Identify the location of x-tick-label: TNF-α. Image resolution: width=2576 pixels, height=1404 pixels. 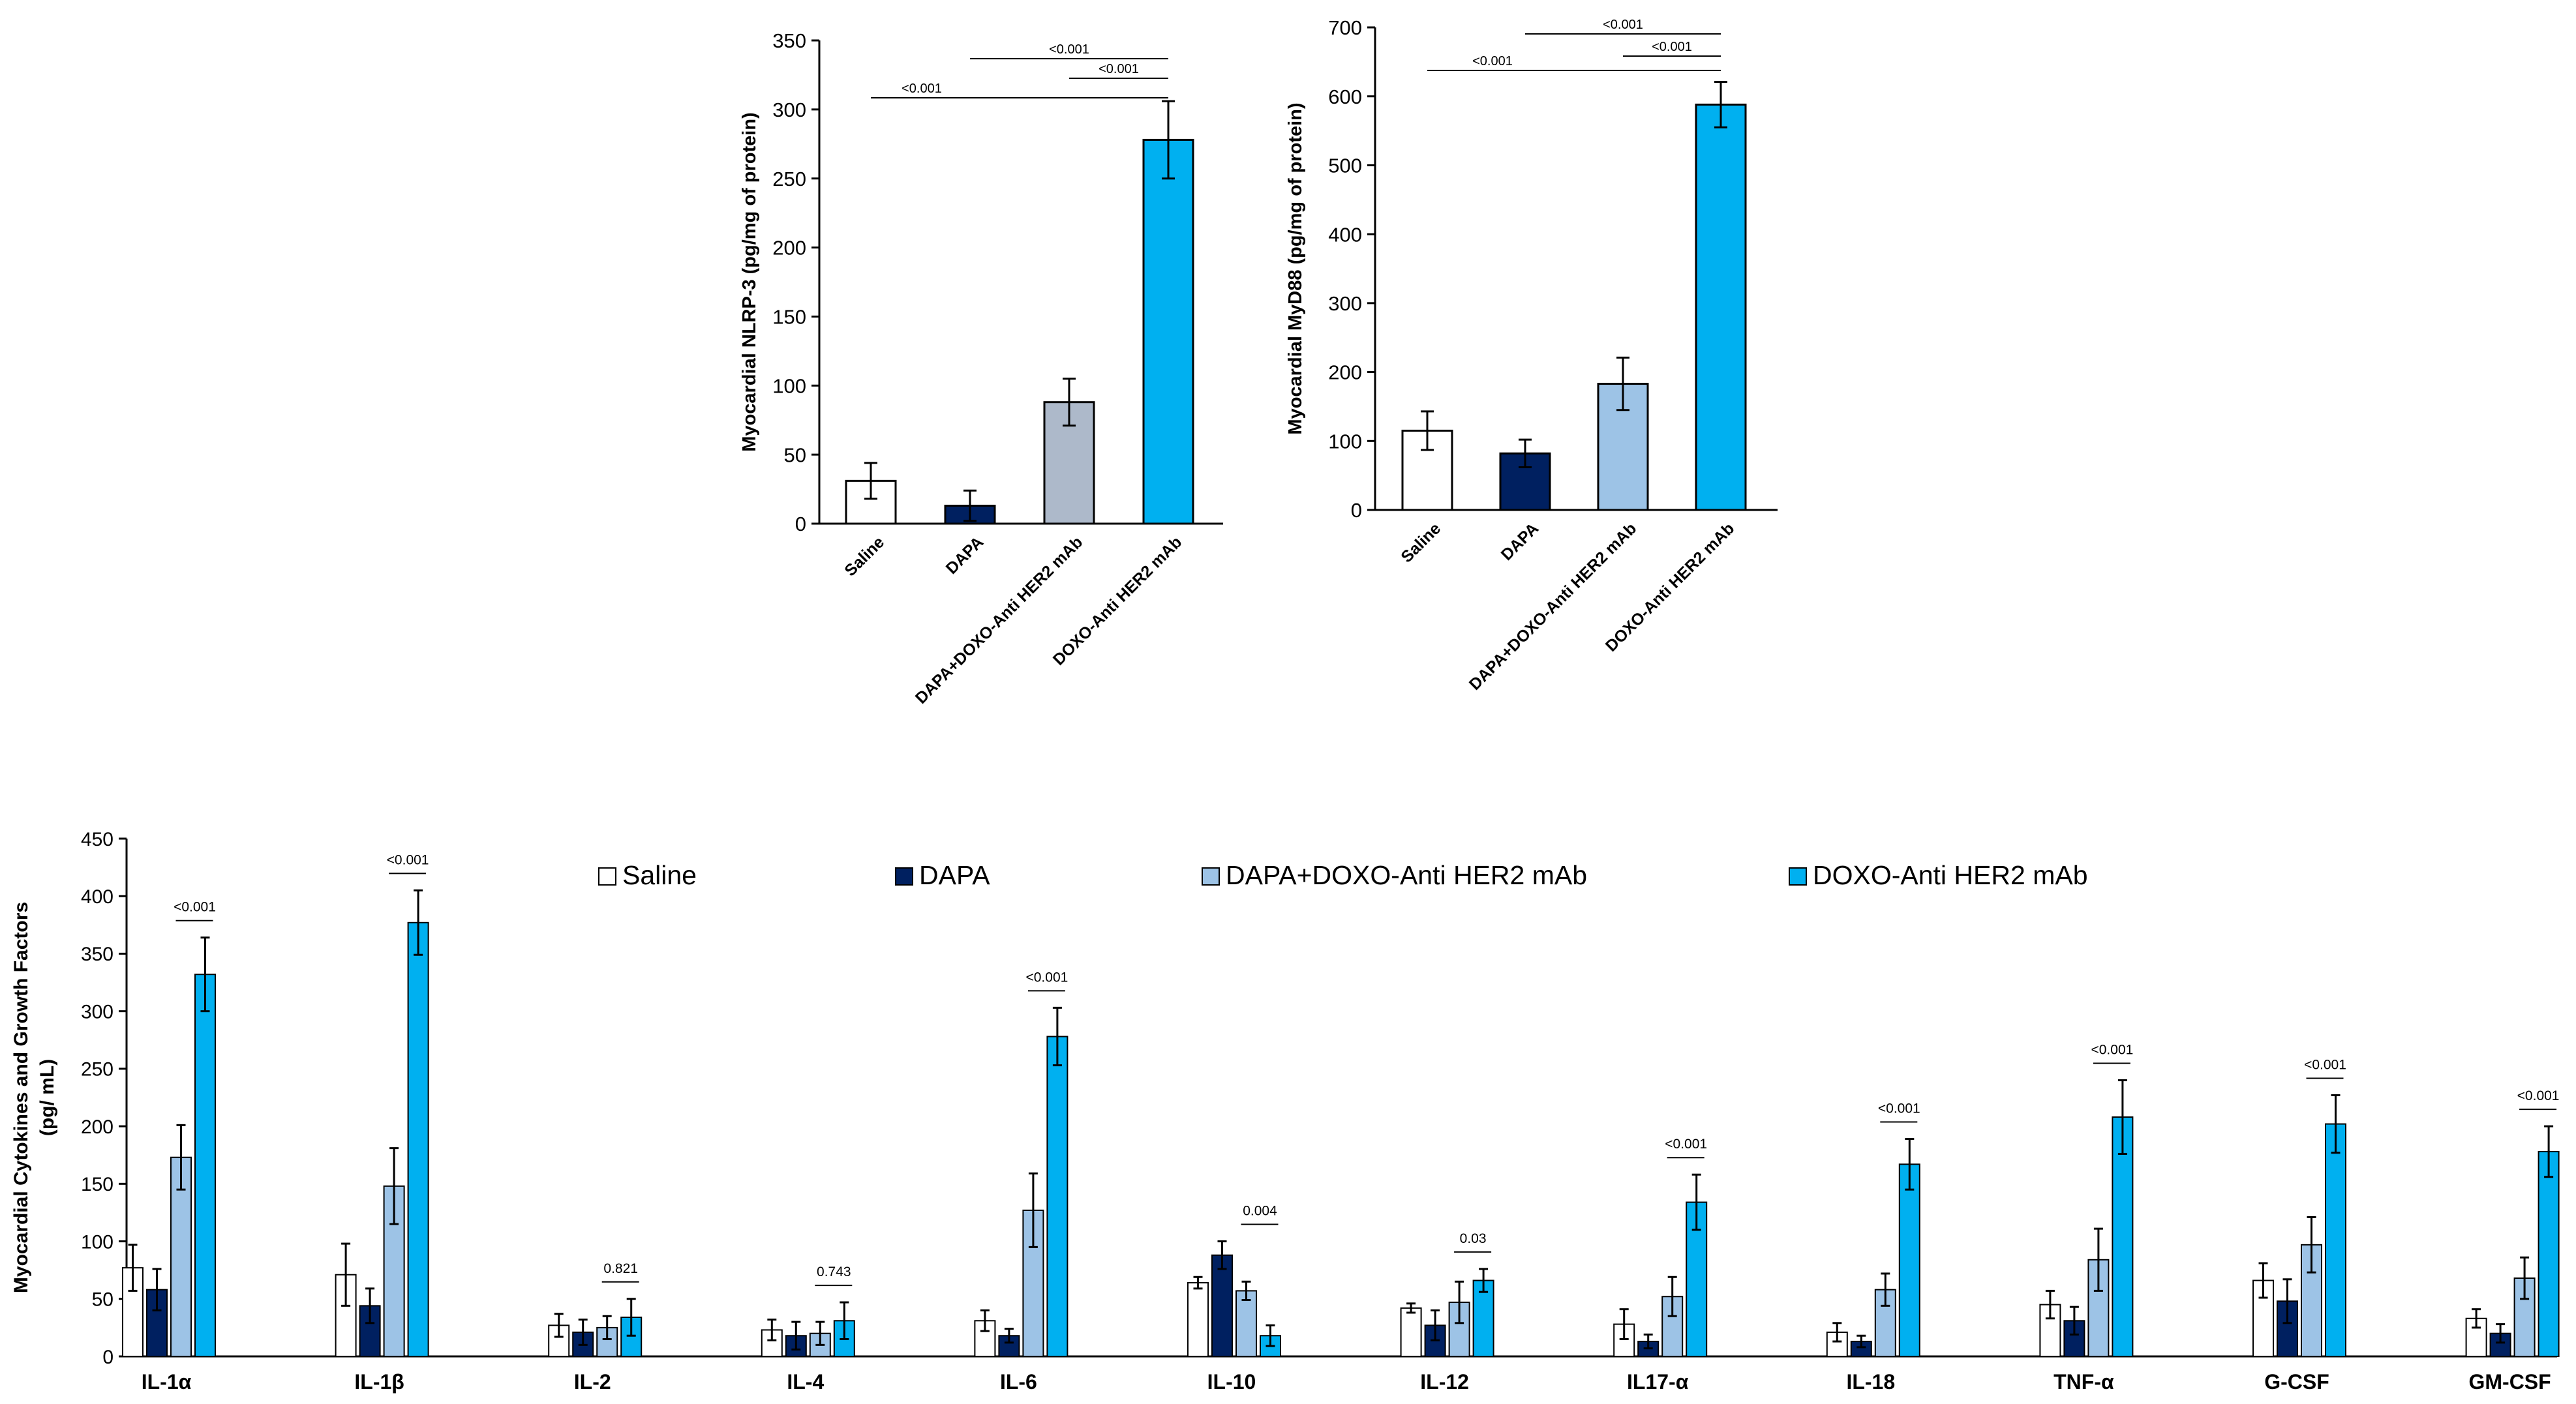
(2084, 1382).